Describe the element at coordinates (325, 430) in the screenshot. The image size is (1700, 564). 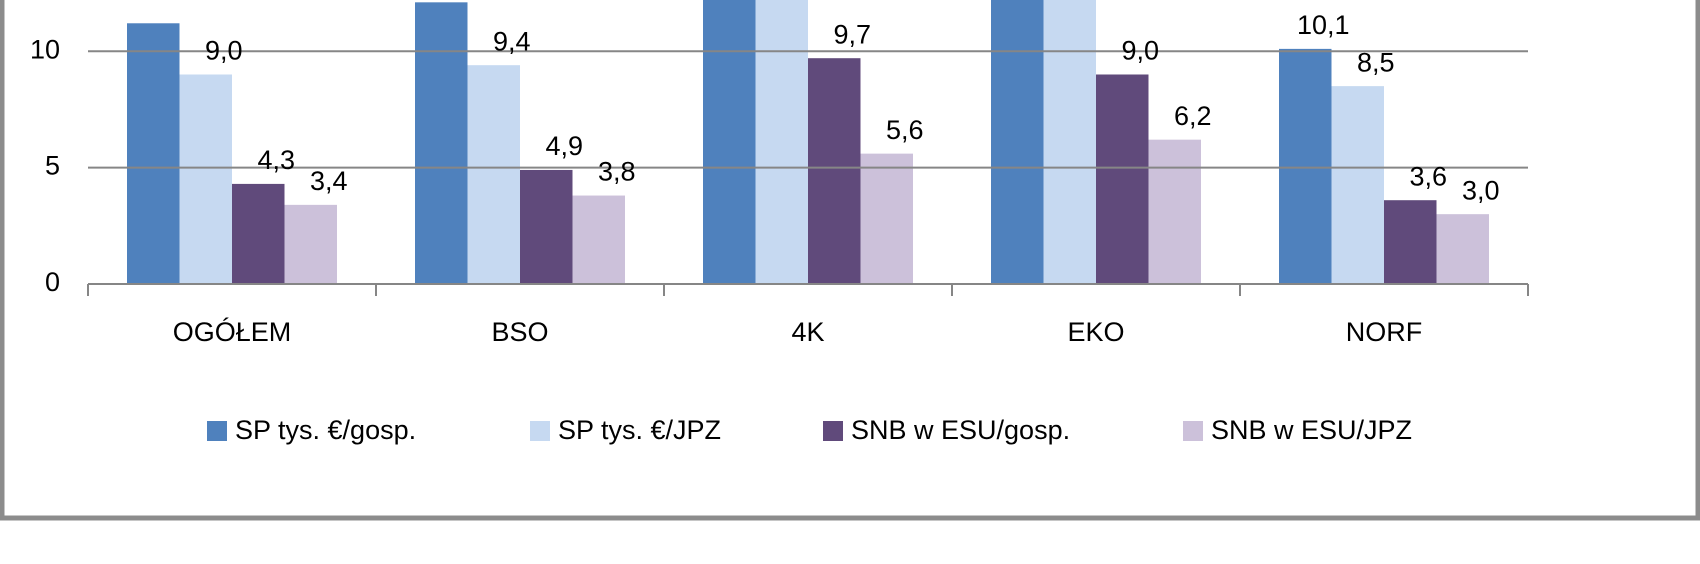
I see `legend-label: SP tys. €/gosp.` at that location.